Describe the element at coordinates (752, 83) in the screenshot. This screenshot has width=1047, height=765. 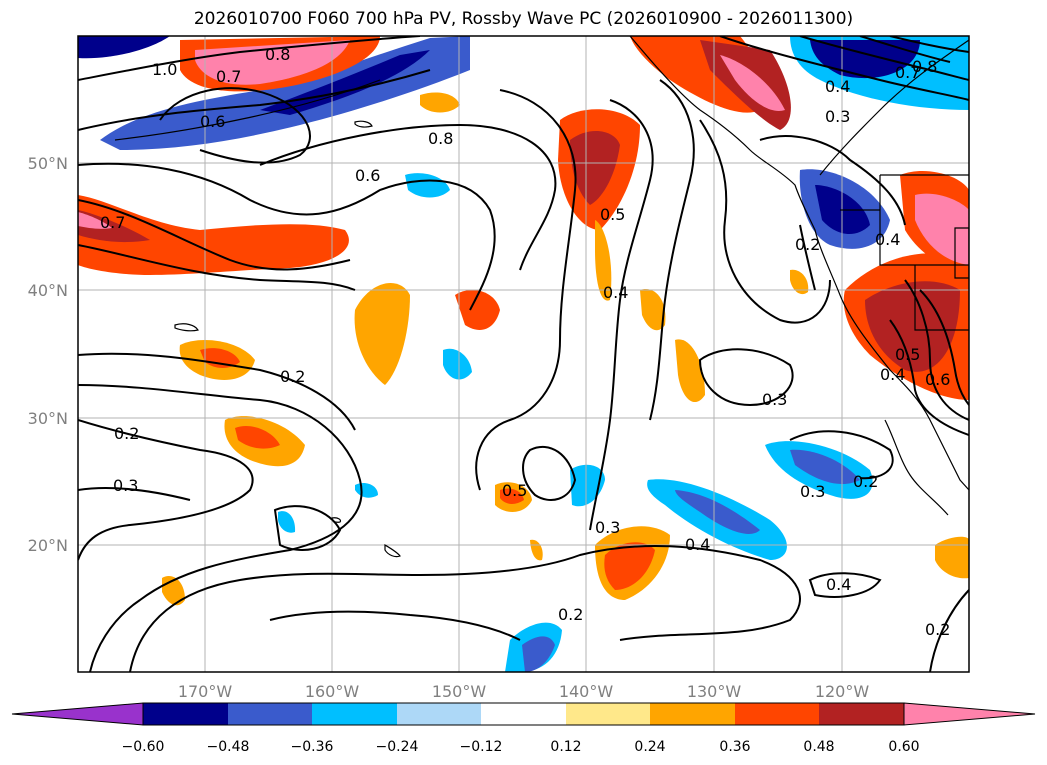
I see `positive-anomaly-pink-ak` at that location.